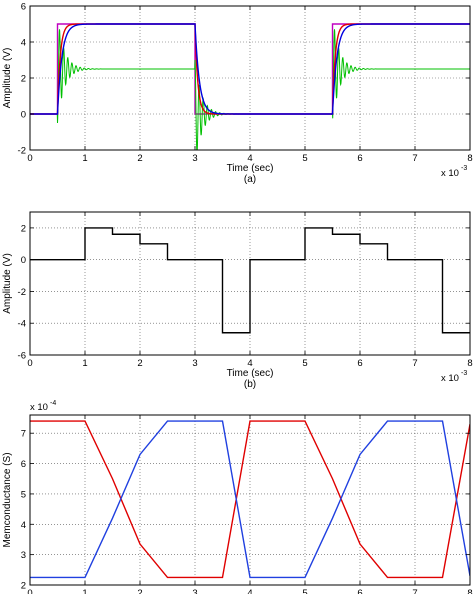  I want to click on y-axis-label: Memconductance (S), so click(7, 499).